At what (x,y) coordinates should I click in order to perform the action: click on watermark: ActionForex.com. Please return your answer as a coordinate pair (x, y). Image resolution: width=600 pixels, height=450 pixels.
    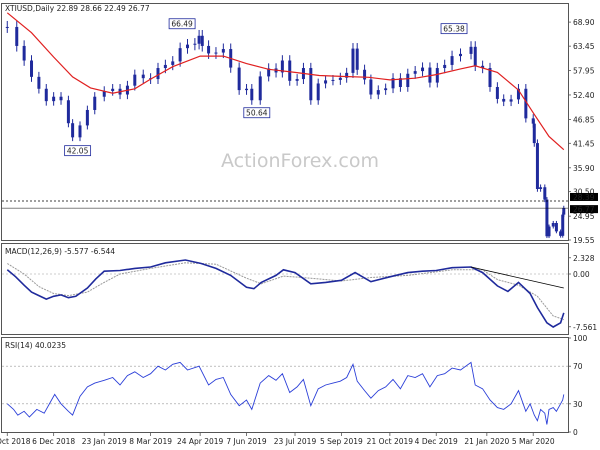
    Looking at the image, I should click on (300, 161).